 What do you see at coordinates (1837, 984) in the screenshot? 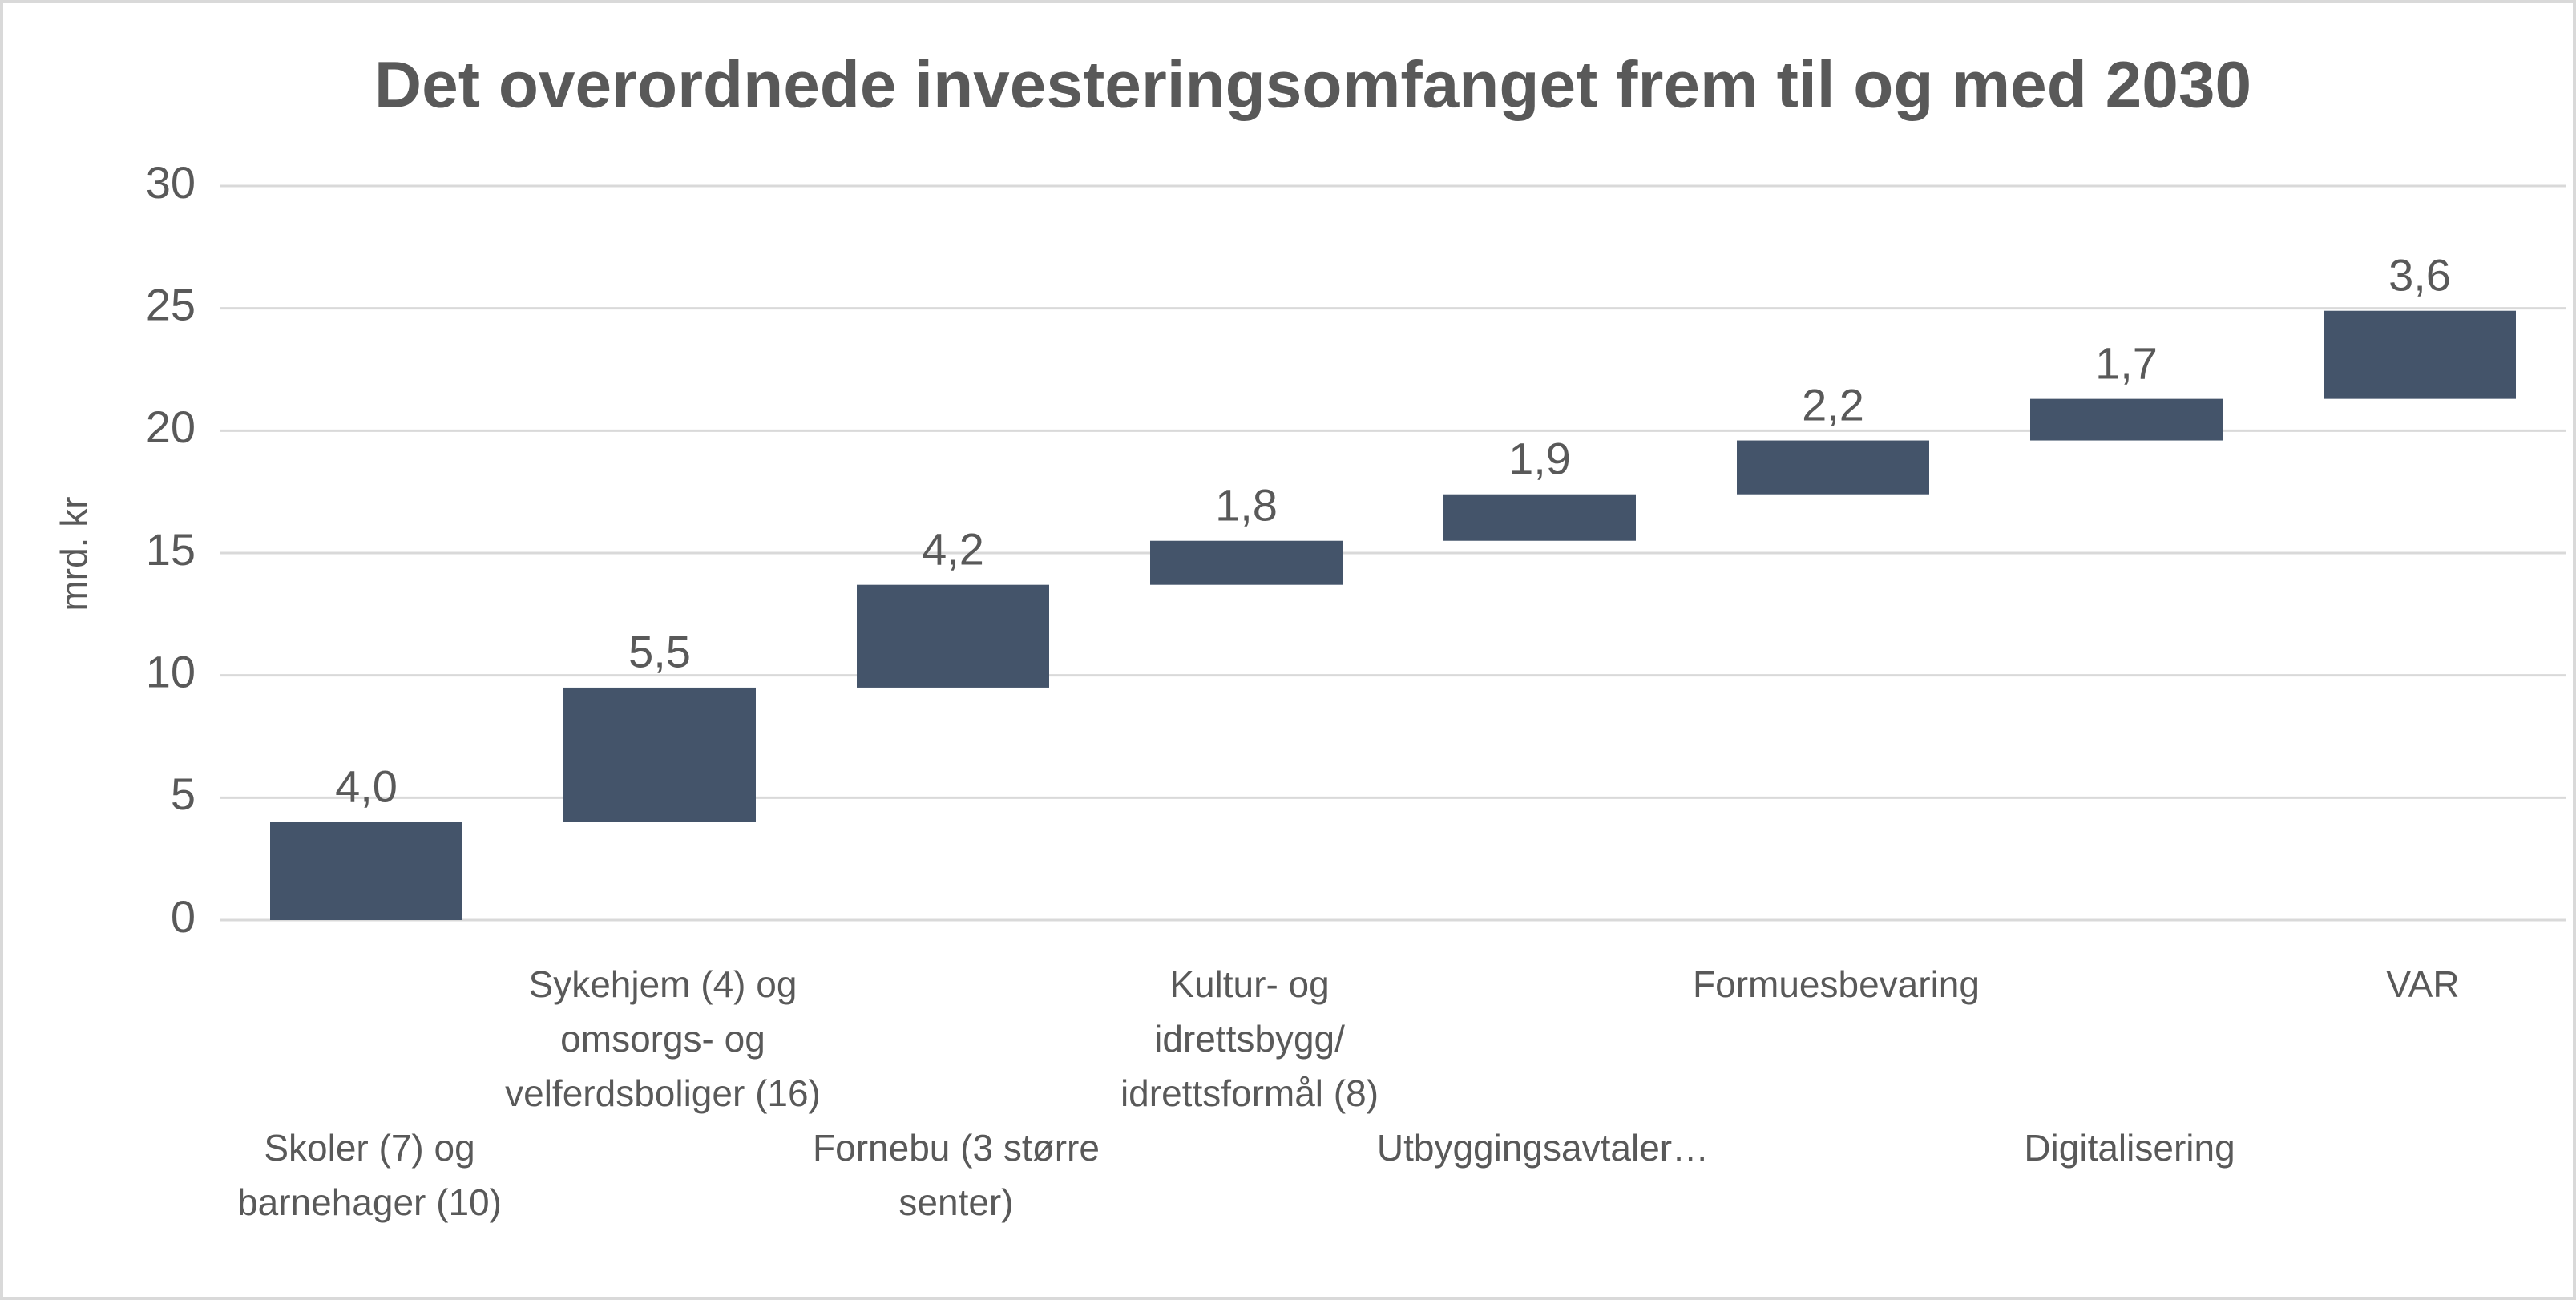
I see `x-tick-label: Formuesbevaring` at bounding box center [1837, 984].